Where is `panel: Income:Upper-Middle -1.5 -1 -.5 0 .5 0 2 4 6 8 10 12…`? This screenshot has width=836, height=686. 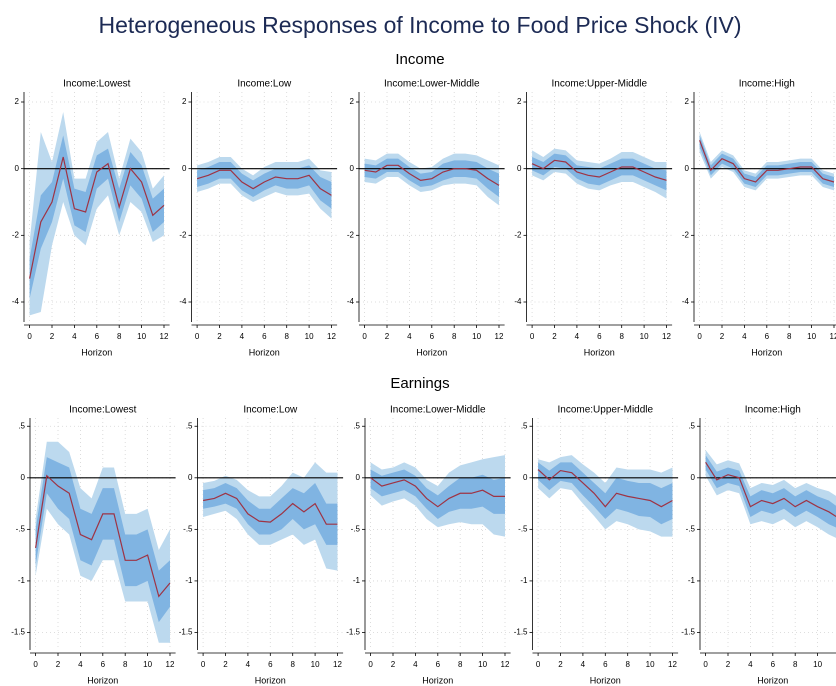
panel: Income:Upper-Middle -1.5 -1 -.5 0 .5 0 2 4 6 8 10 12… is located at coordinates (596, 545).